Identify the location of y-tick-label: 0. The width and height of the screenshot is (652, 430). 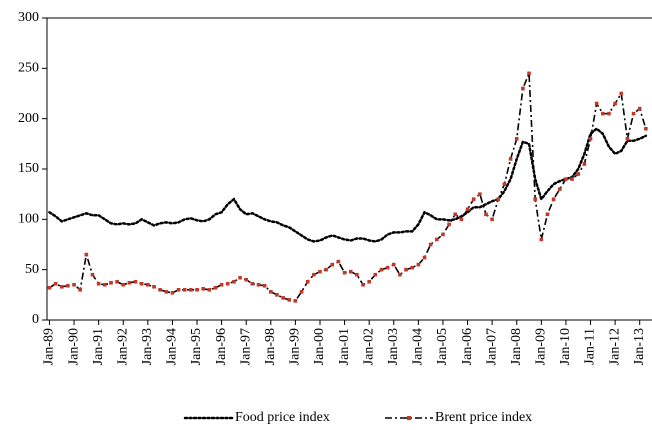
(35, 319).